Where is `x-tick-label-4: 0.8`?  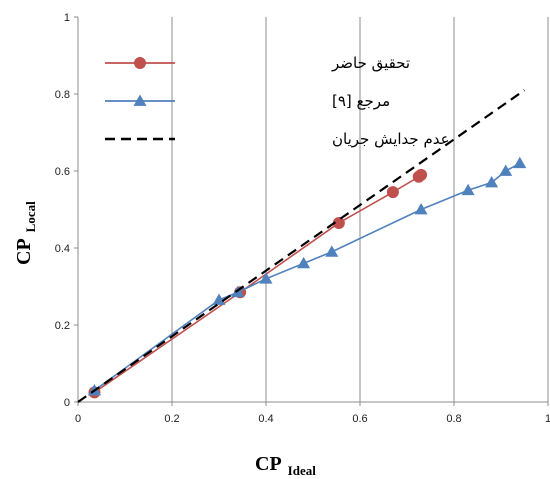
x-tick-label-4: 0.8 is located at coordinates (453, 419).